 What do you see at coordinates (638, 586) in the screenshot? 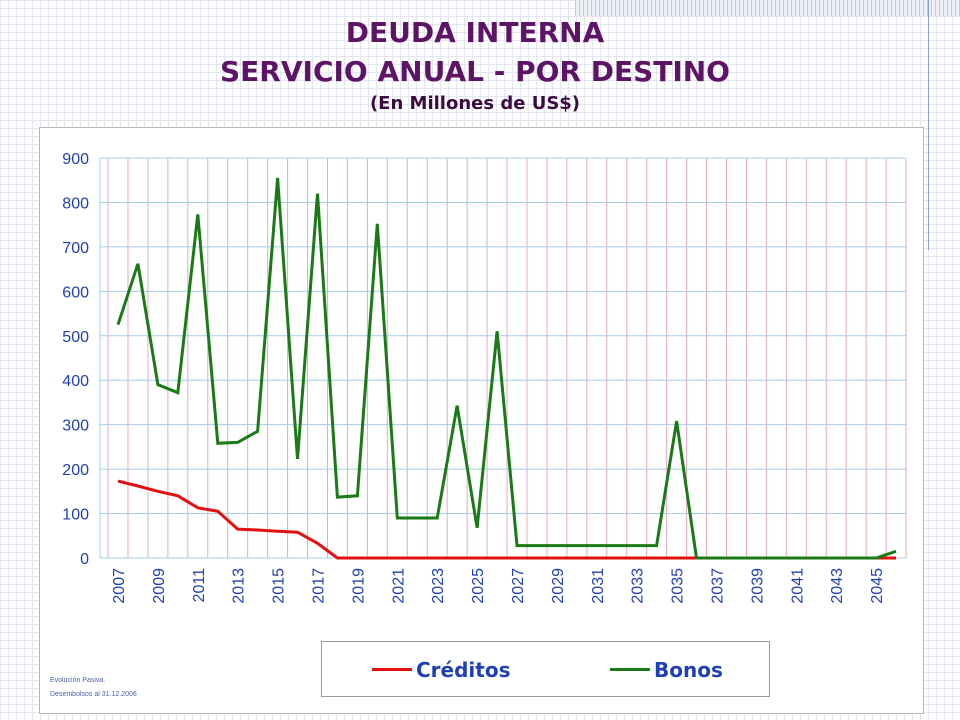
I see `x-tick-label: 2033` at bounding box center [638, 586].